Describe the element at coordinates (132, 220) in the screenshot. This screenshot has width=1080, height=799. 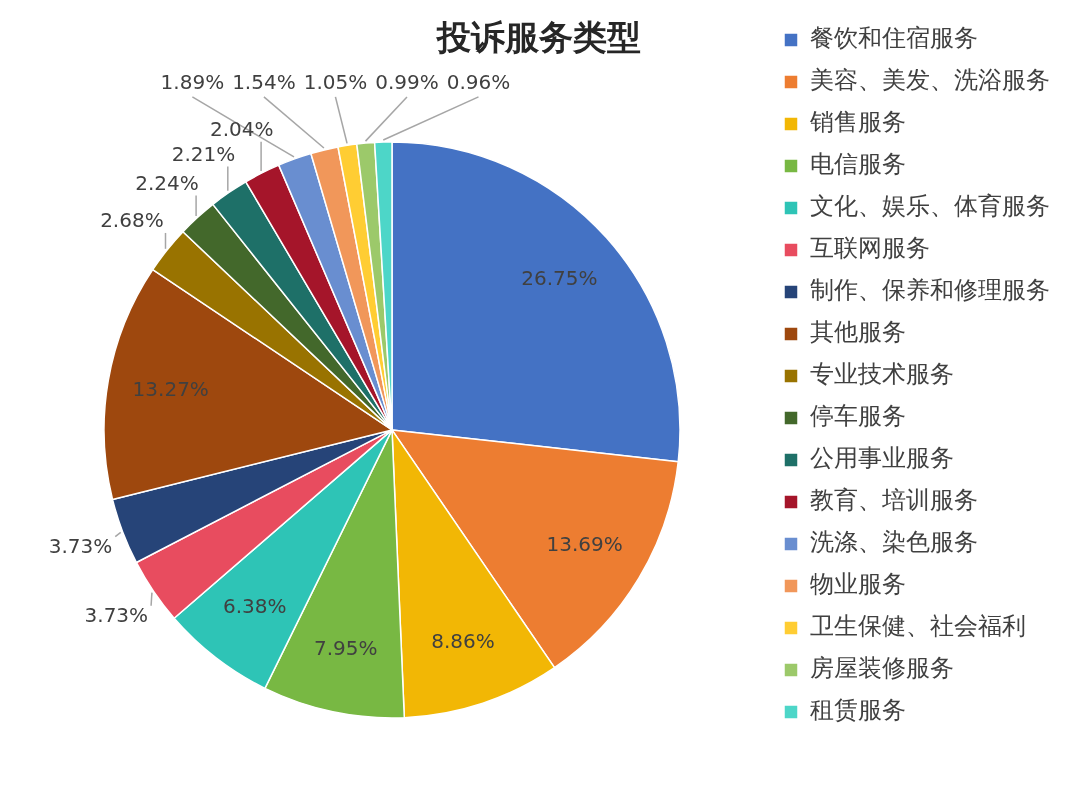
I see `data-label: 2.68%` at that location.